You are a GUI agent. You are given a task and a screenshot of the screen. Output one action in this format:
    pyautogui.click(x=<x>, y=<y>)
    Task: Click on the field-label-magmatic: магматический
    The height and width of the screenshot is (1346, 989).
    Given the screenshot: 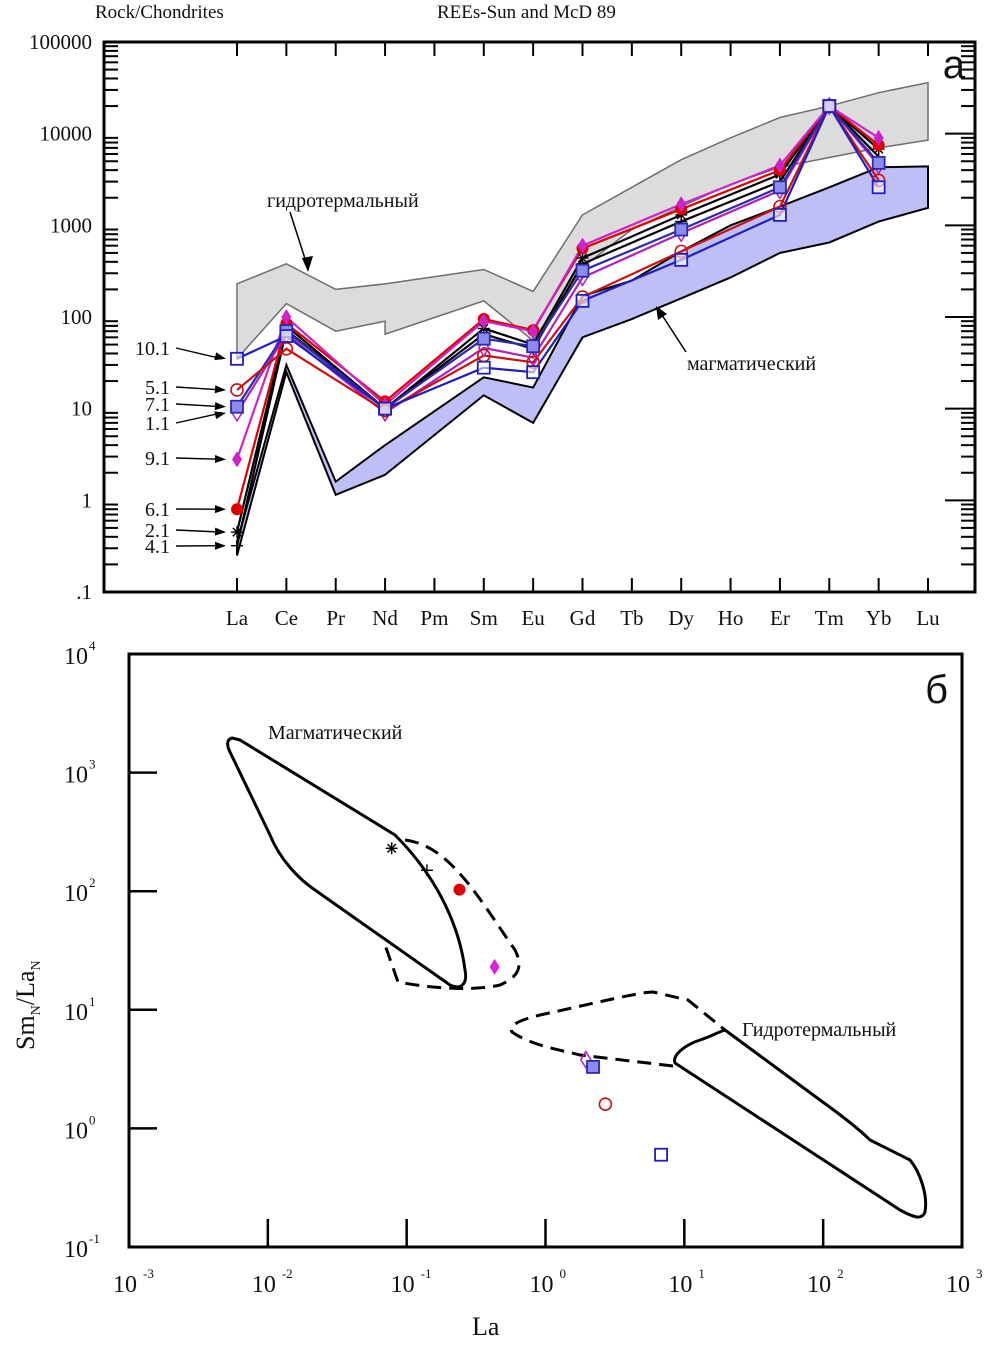 What is the action you would take?
    pyautogui.click(x=751, y=364)
    